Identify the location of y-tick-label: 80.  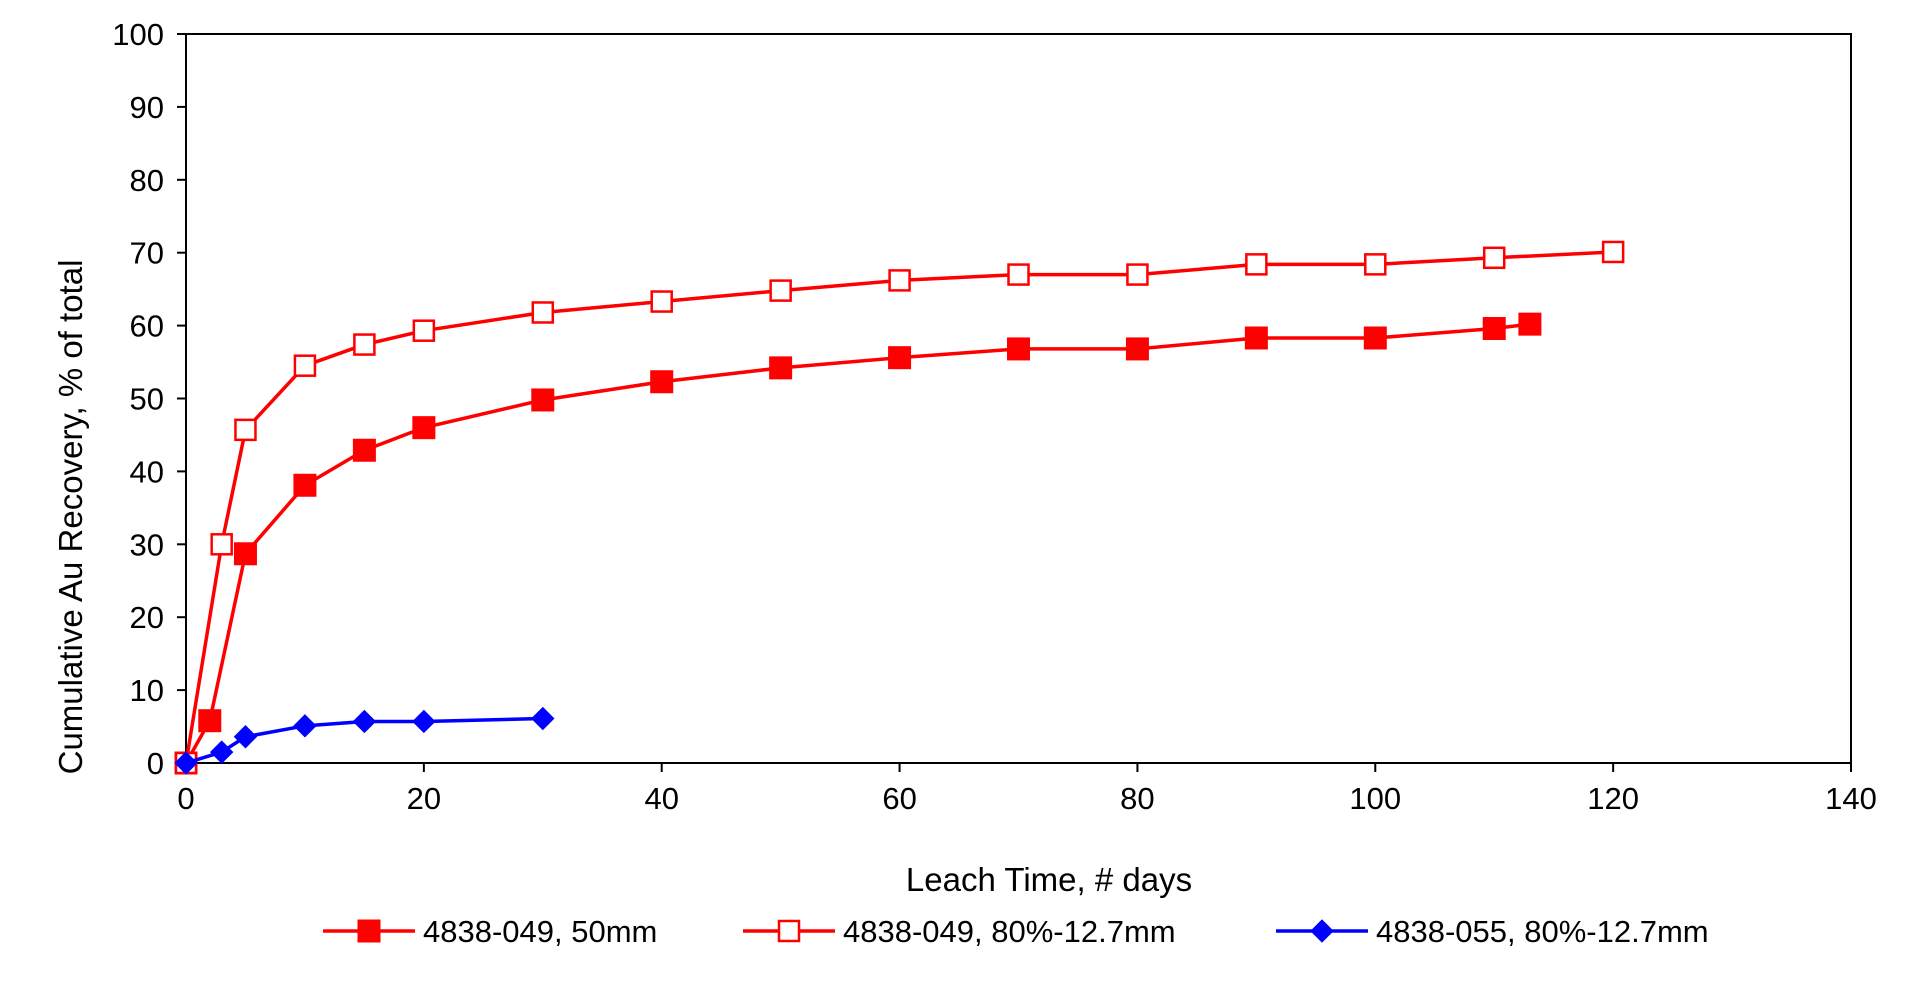
(147, 180).